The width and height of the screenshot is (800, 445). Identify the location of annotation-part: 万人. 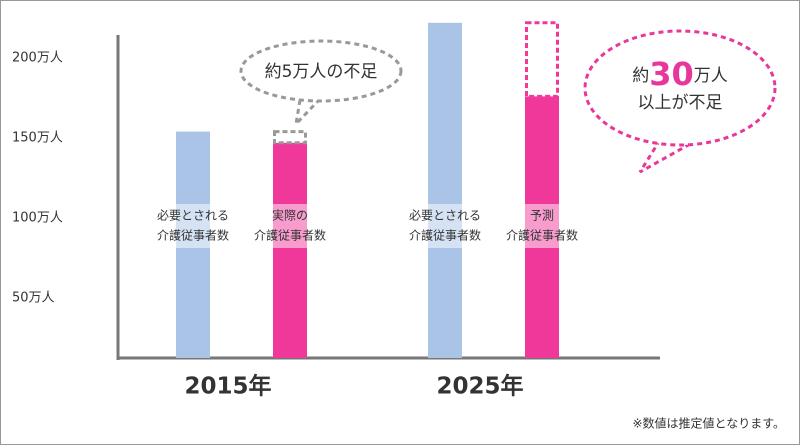
(711, 76).